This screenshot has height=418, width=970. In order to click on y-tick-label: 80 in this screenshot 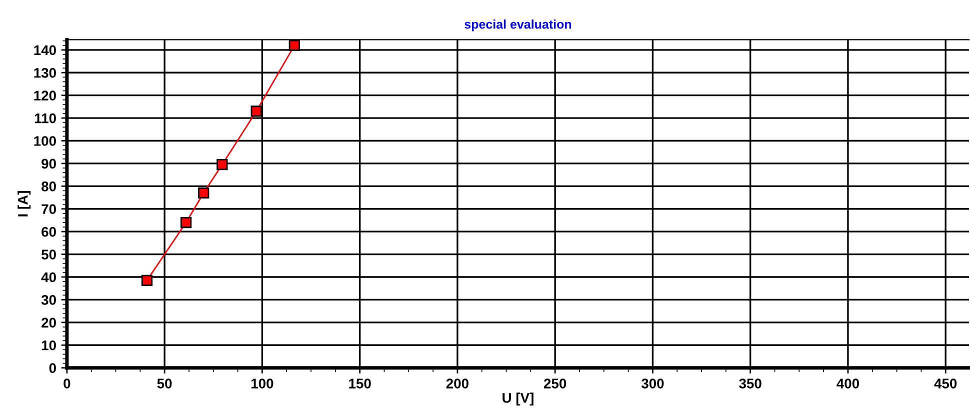, I will do `click(49, 187)`.